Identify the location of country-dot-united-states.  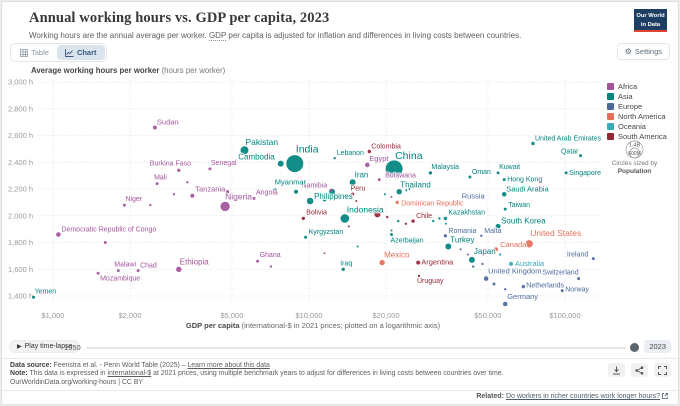
(529, 244).